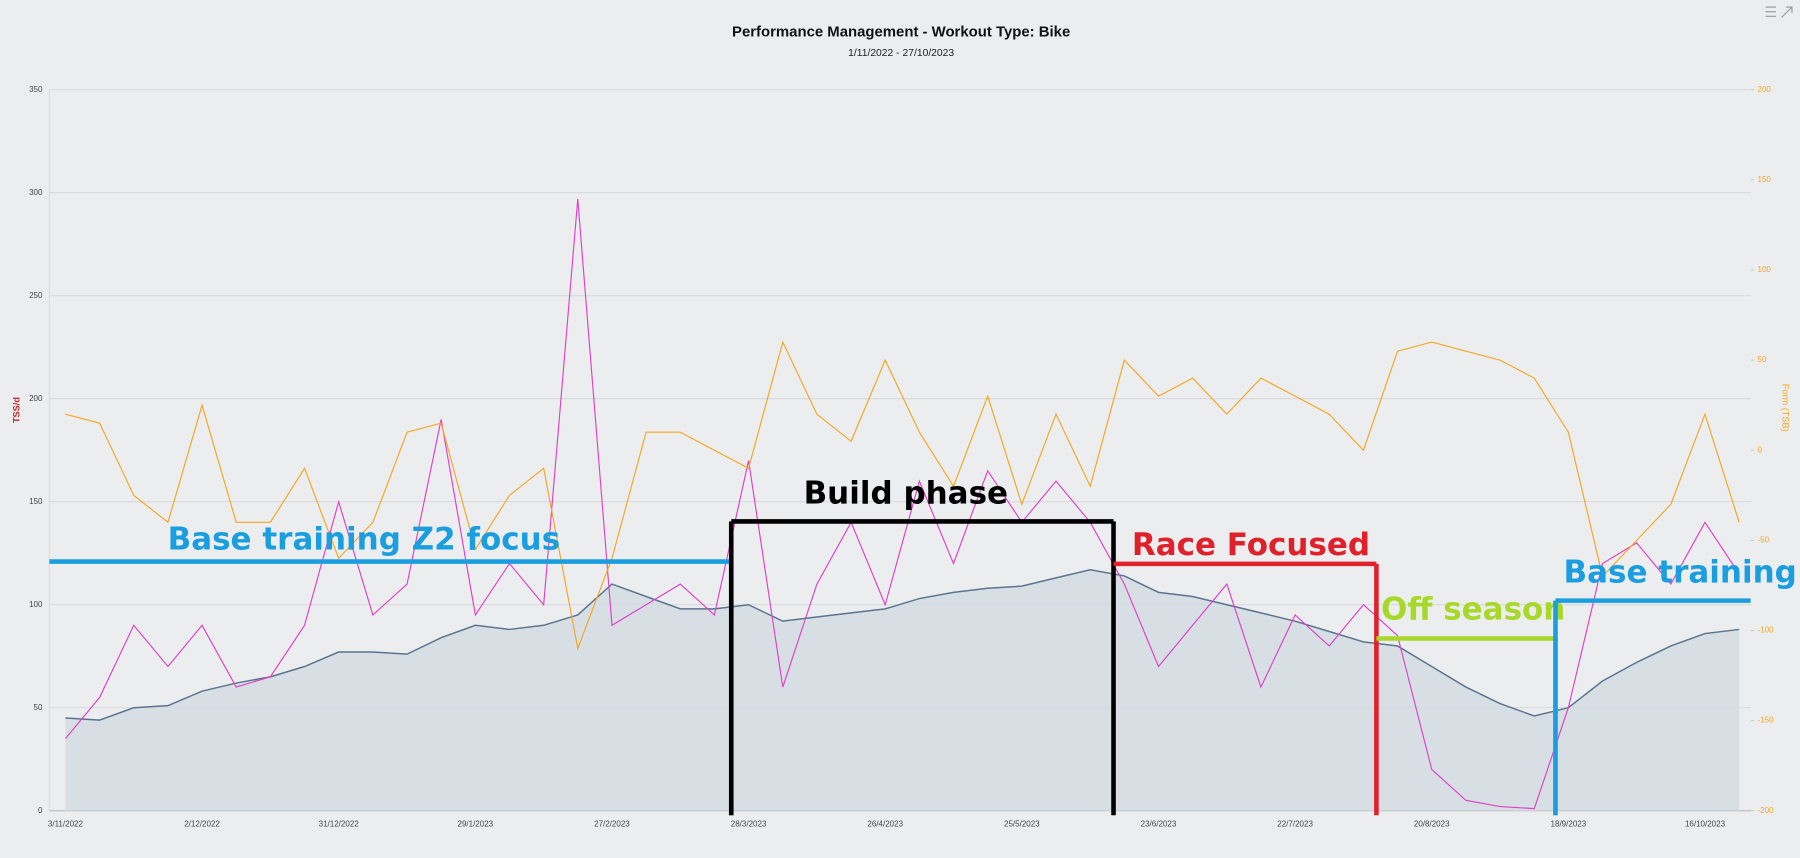 The height and width of the screenshot is (858, 1800). I want to click on y2-tick-label: 200, so click(1765, 89).